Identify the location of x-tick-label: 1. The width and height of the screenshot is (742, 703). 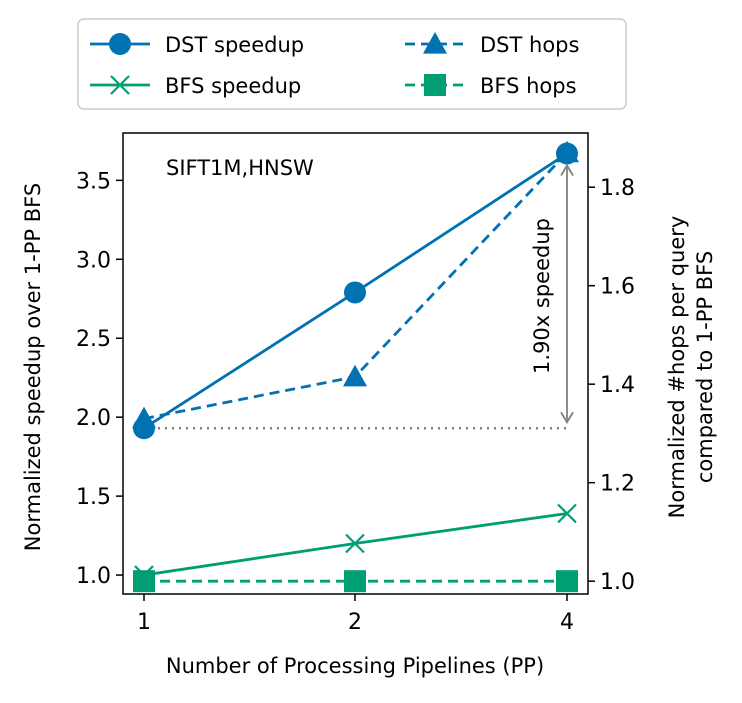
(144, 622).